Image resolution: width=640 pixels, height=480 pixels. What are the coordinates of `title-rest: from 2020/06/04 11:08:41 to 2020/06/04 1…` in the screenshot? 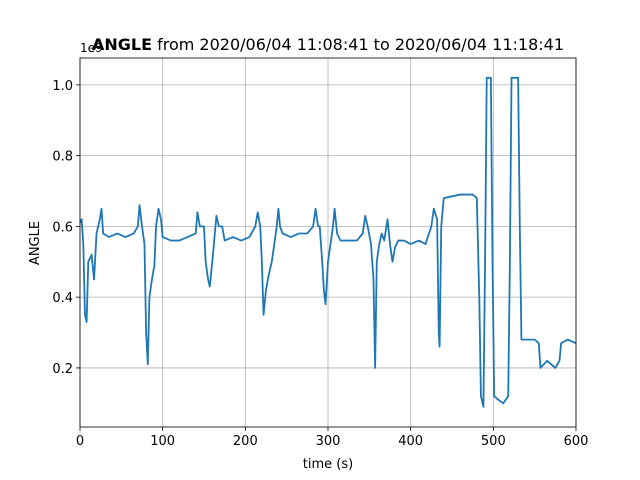 It's located at (360, 44).